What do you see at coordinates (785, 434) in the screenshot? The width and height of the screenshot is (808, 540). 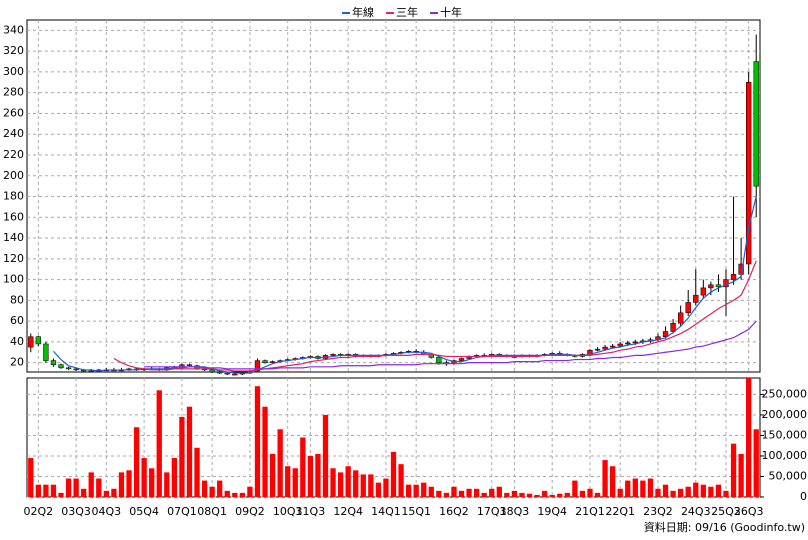 I see `y2-tick-label: 150,000` at bounding box center [785, 434].